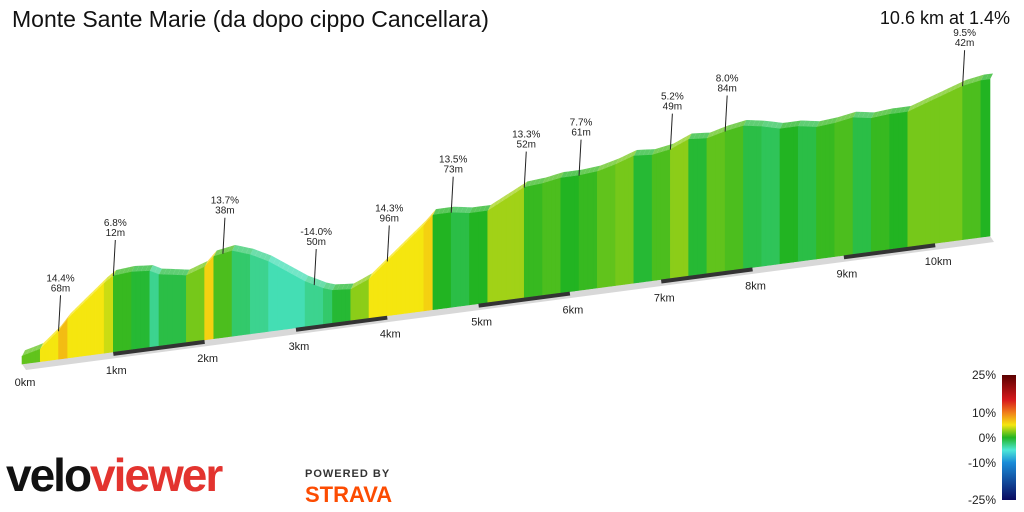 This screenshot has height=512, width=1024. I want to click on annotation-gradient: 8.0%, so click(727, 79).